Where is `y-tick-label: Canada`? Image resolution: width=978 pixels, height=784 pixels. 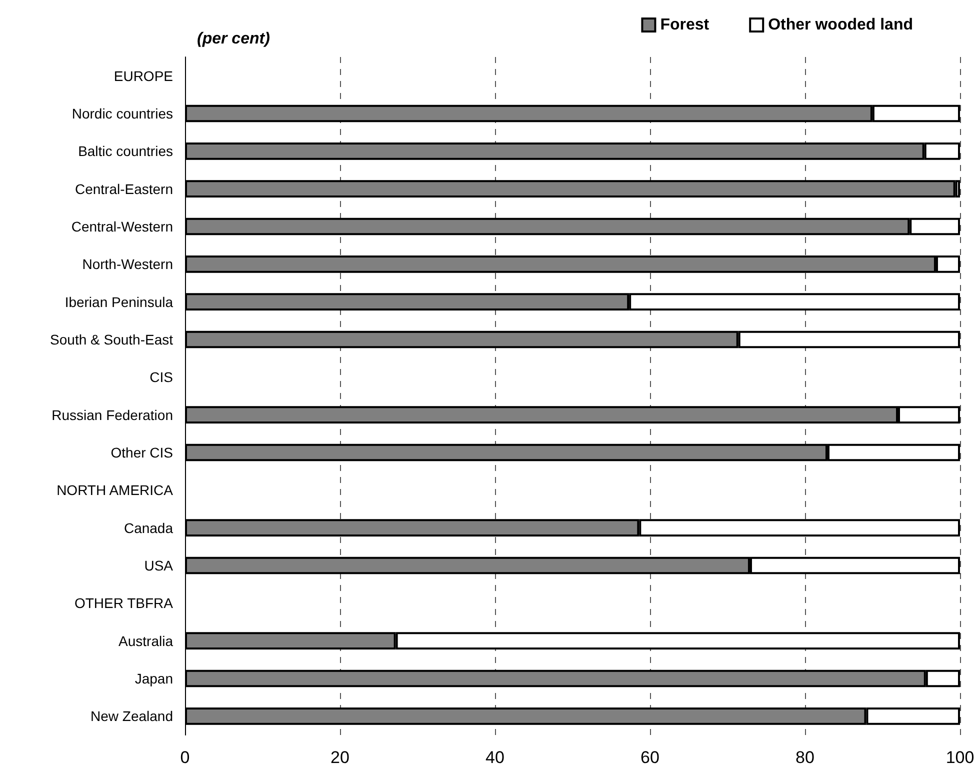 y-tick-label: Canada is located at coordinates (149, 528).